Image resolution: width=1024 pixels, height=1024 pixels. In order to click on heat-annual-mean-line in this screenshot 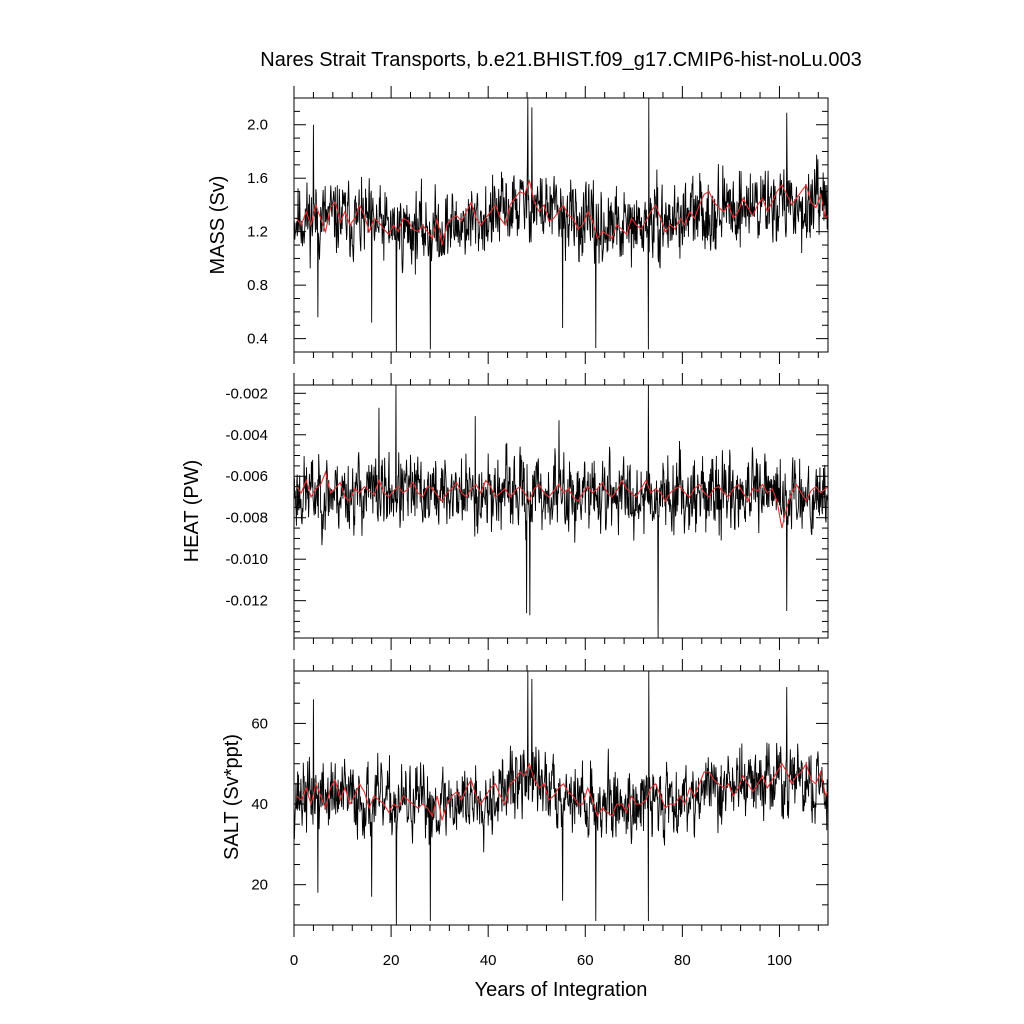, I will do `click(561, 499)`.